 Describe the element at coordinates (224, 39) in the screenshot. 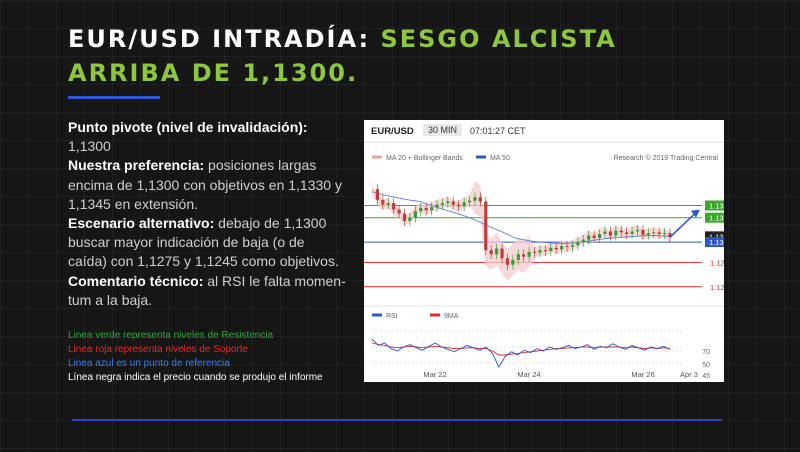

I see `title-white: EUR/USD INTRADÍA:` at that location.